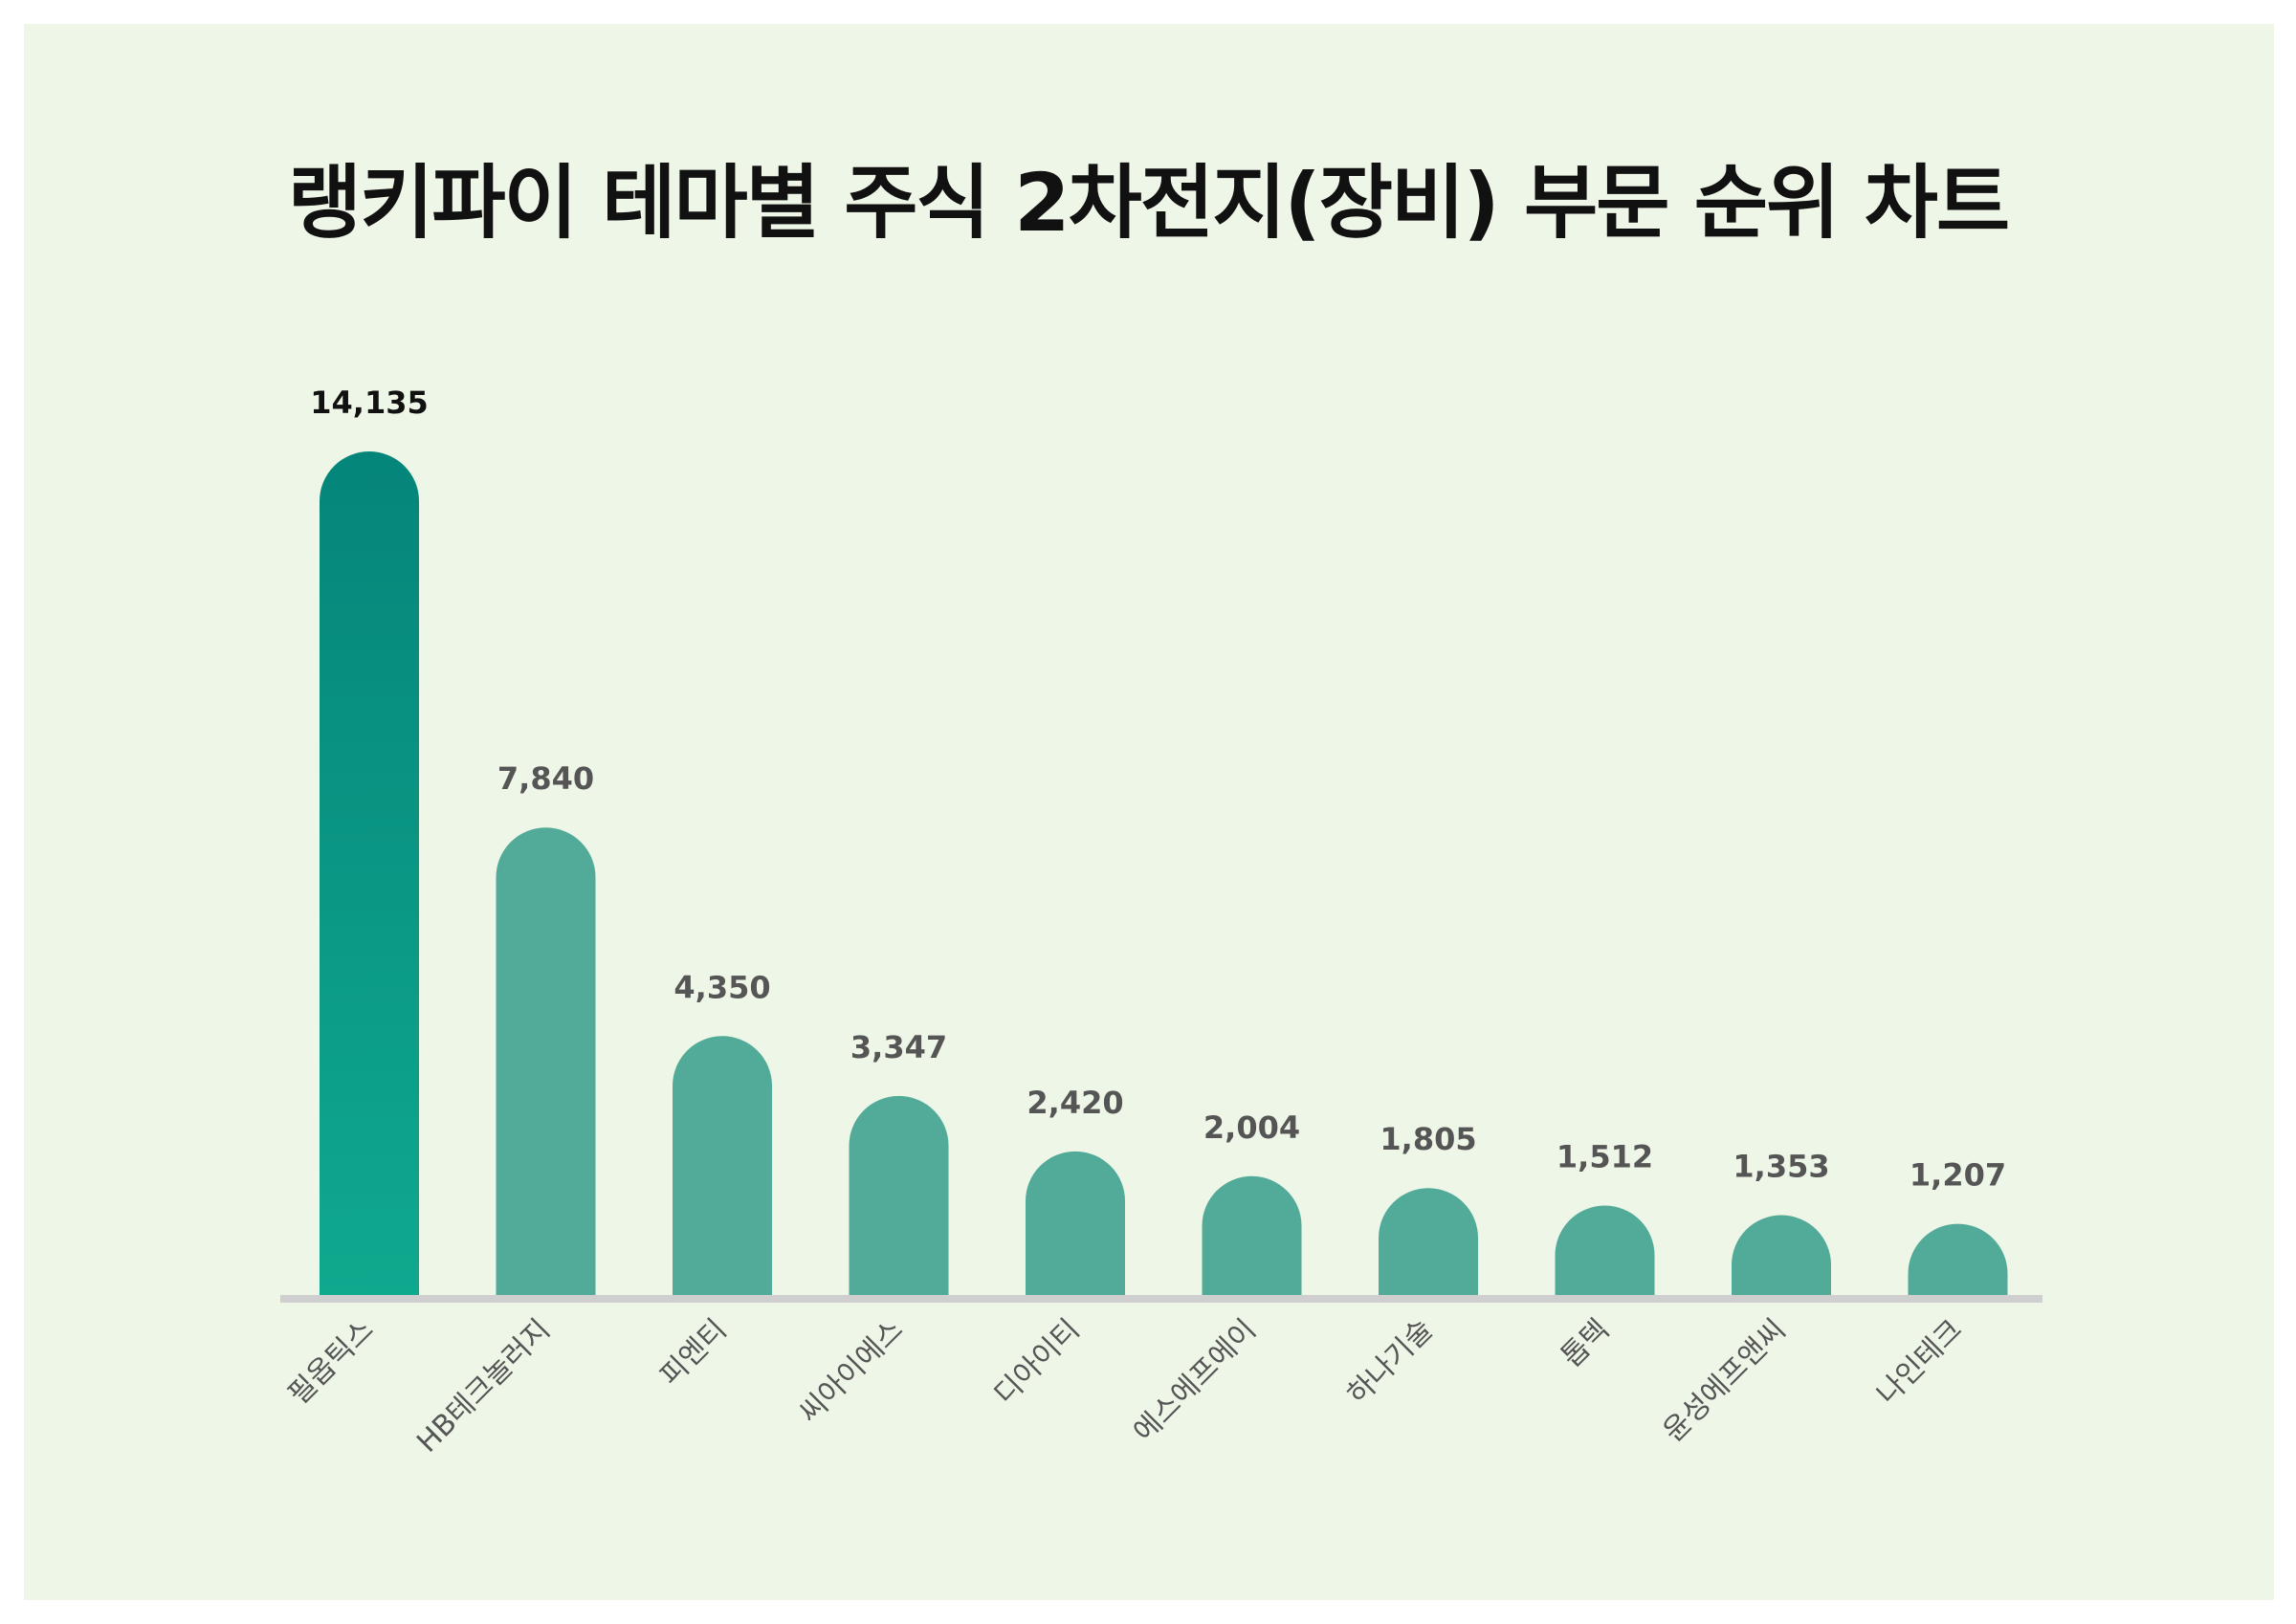 This screenshot has width=2296, height=1624. Describe the element at coordinates (1781, 1166) in the screenshot. I see `value-label-9: 1,353` at that location.